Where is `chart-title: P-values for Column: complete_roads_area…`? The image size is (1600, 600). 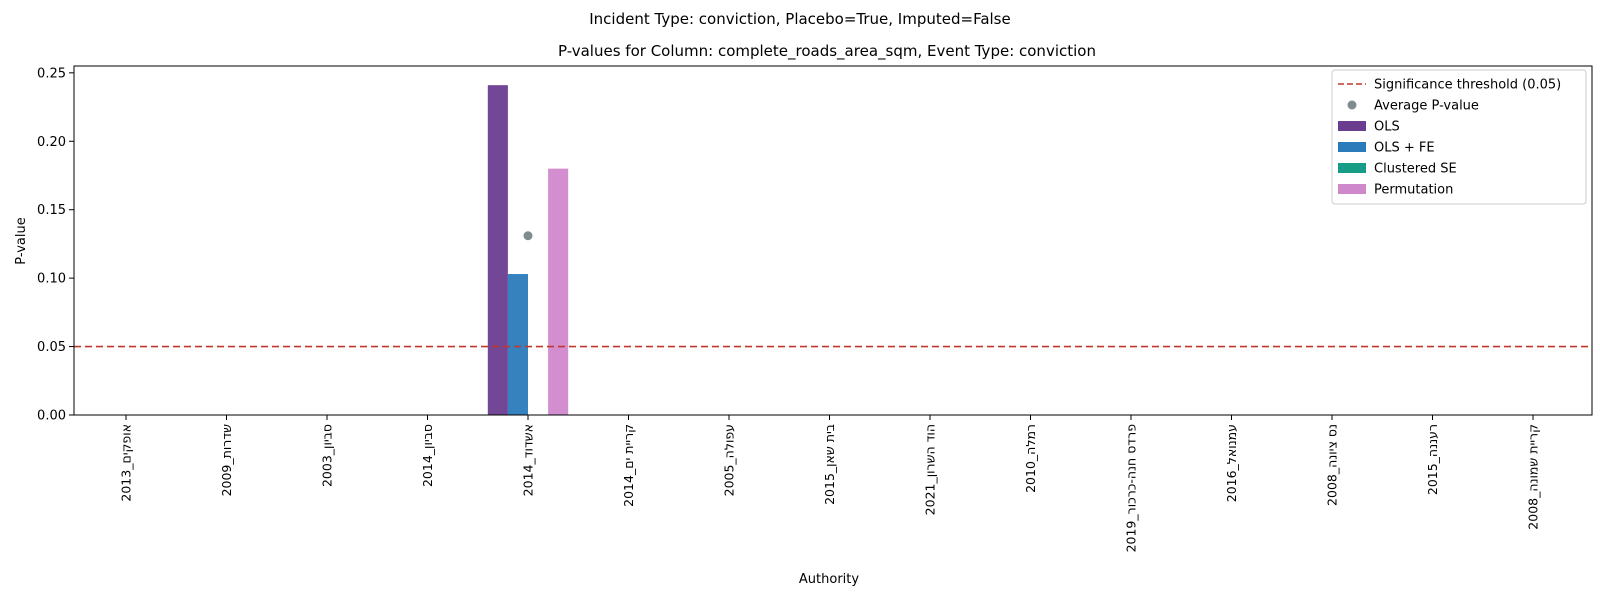
chart-title: P-values for Column: complete_roads_area… is located at coordinates (827, 51).